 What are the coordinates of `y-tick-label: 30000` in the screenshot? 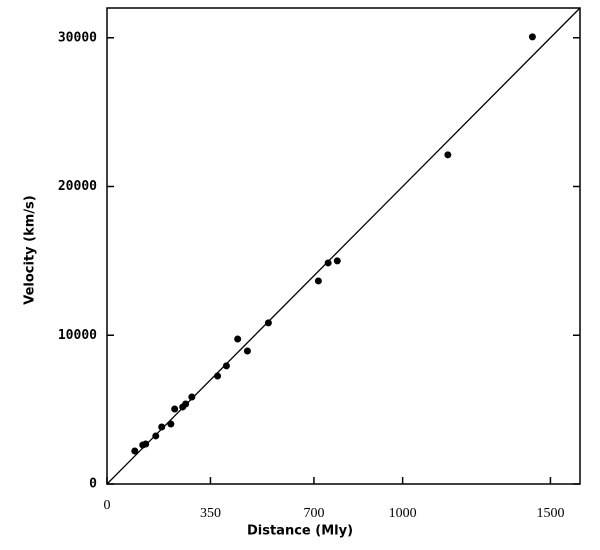 It's located at (77, 37).